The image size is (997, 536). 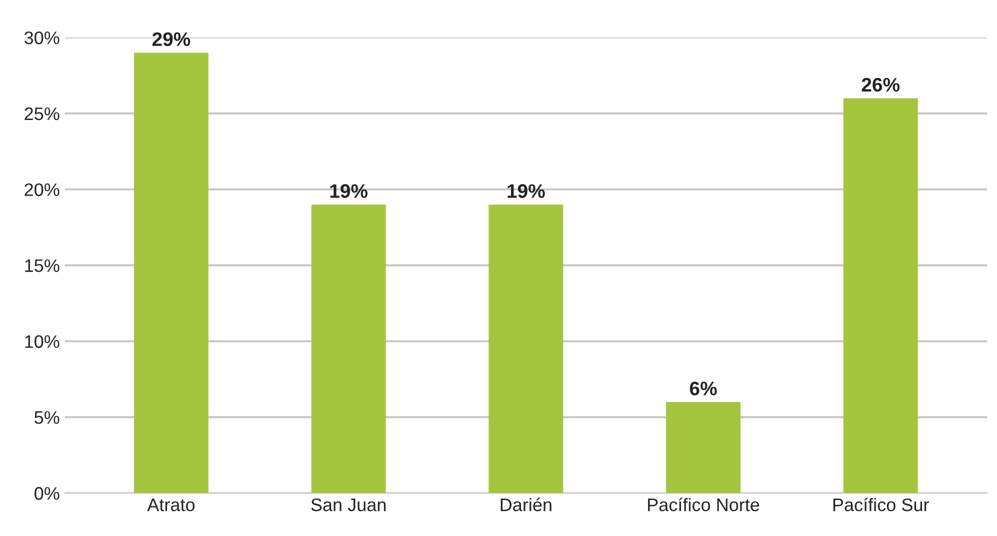 I want to click on y-tick-label: 10%, so click(x=42, y=341).